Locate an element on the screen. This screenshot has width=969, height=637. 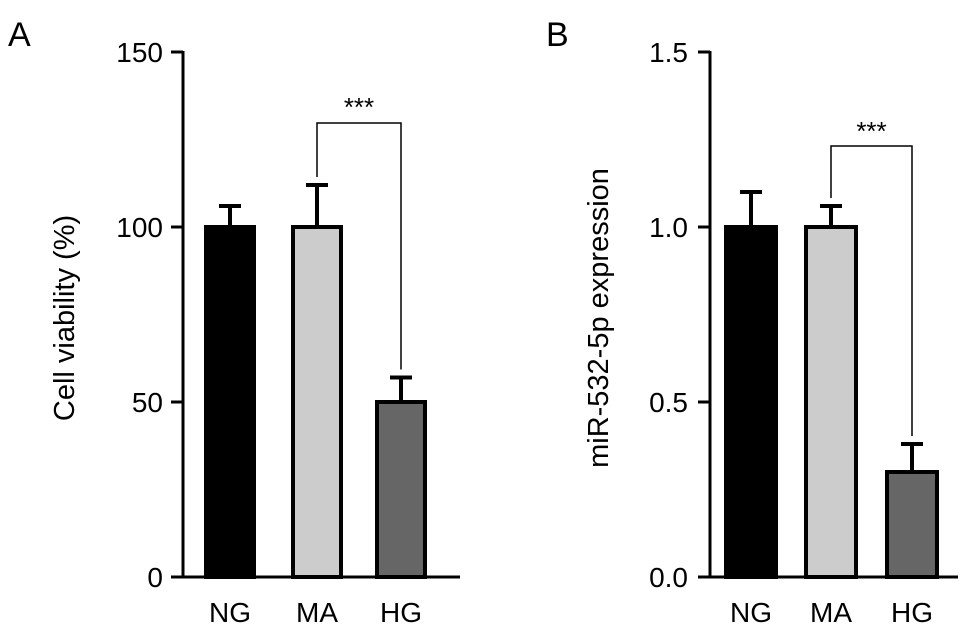
panel-a-significance: *** is located at coordinates (359, 231).